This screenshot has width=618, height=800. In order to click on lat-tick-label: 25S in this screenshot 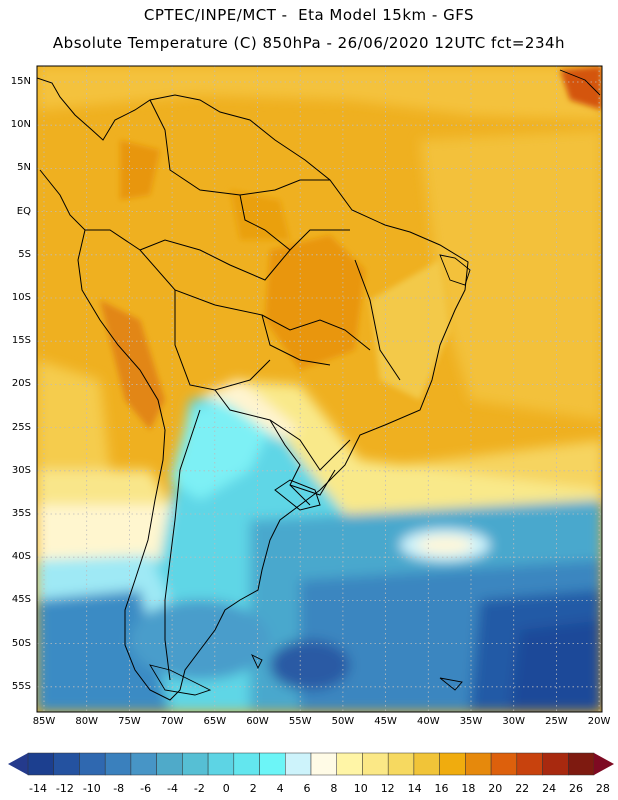, I will do `click(21, 427)`.